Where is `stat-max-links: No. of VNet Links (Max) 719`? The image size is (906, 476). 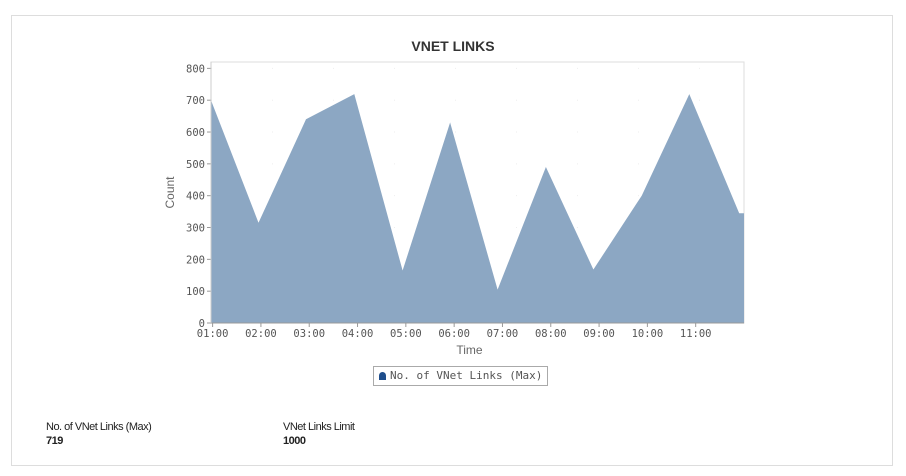 stat-max-links: No. of VNet Links (Max) 719 is located at coordinates (99, 434).